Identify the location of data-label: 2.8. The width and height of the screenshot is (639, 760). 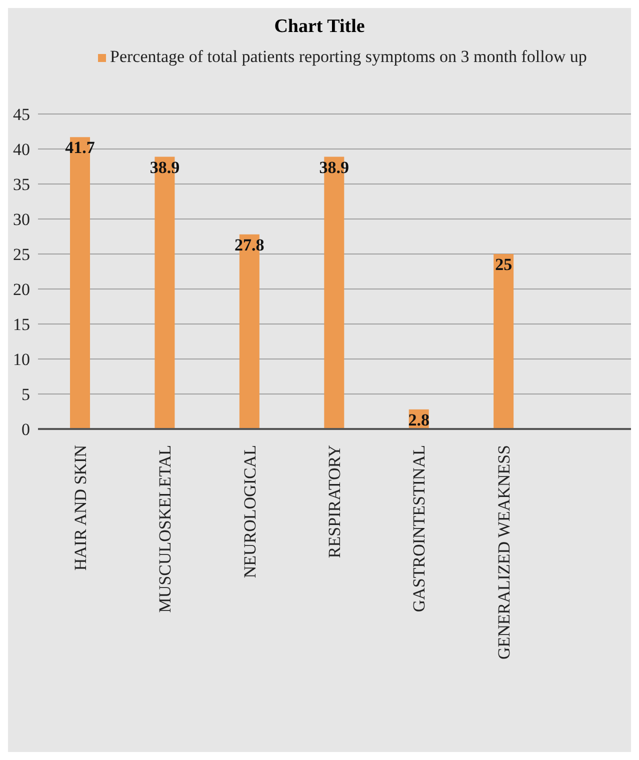
(419, 420).